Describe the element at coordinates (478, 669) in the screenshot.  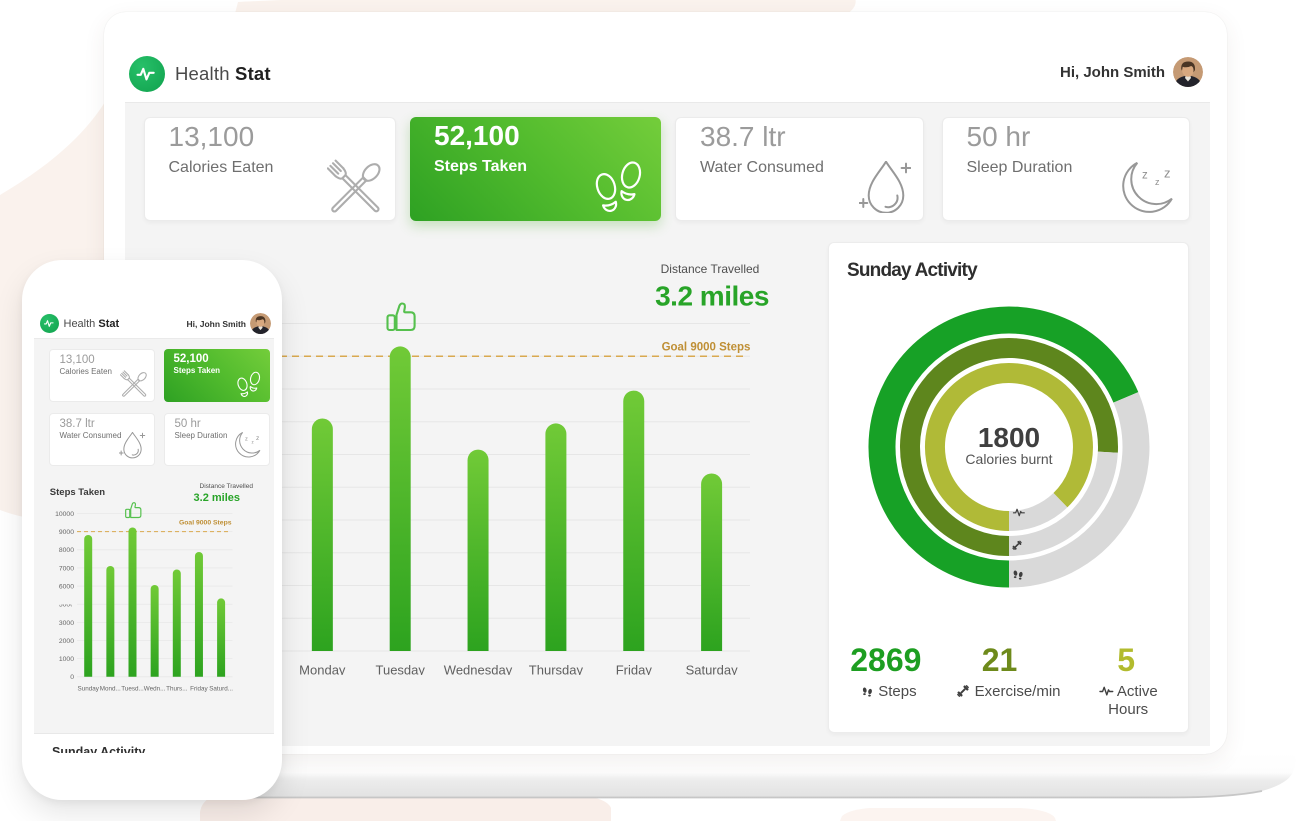
I see `svg-text: Wednesday` at that location.